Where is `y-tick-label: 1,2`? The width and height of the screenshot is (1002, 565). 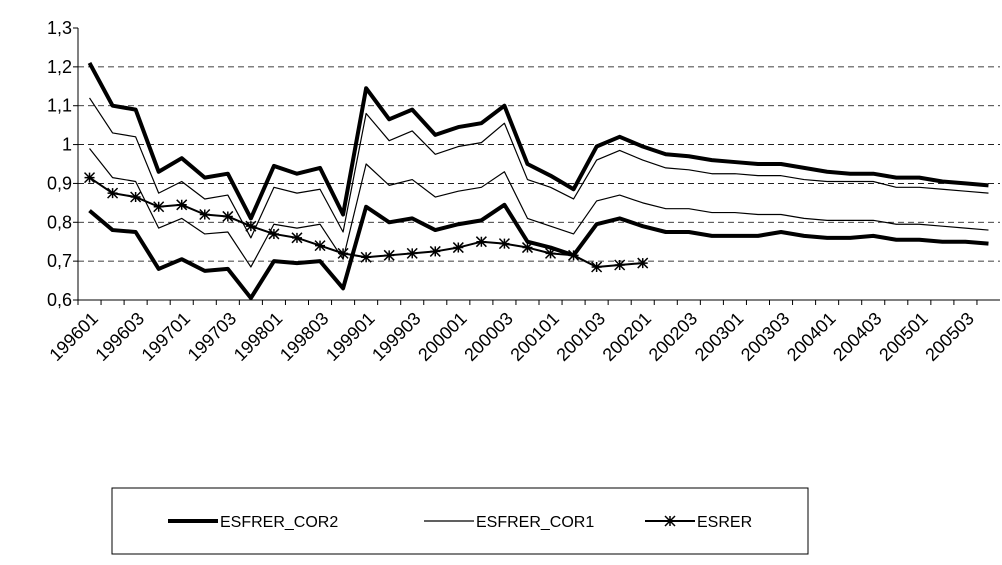 y-tick-label: 1,2 is located at coordinates (59, 67).